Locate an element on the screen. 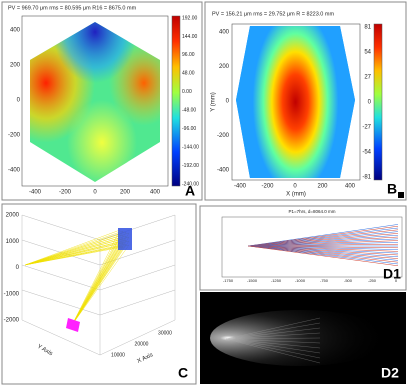 This screenshot has width=408, height=386. y-axis-title: Y (mm) is located at coordinates (214, 102).